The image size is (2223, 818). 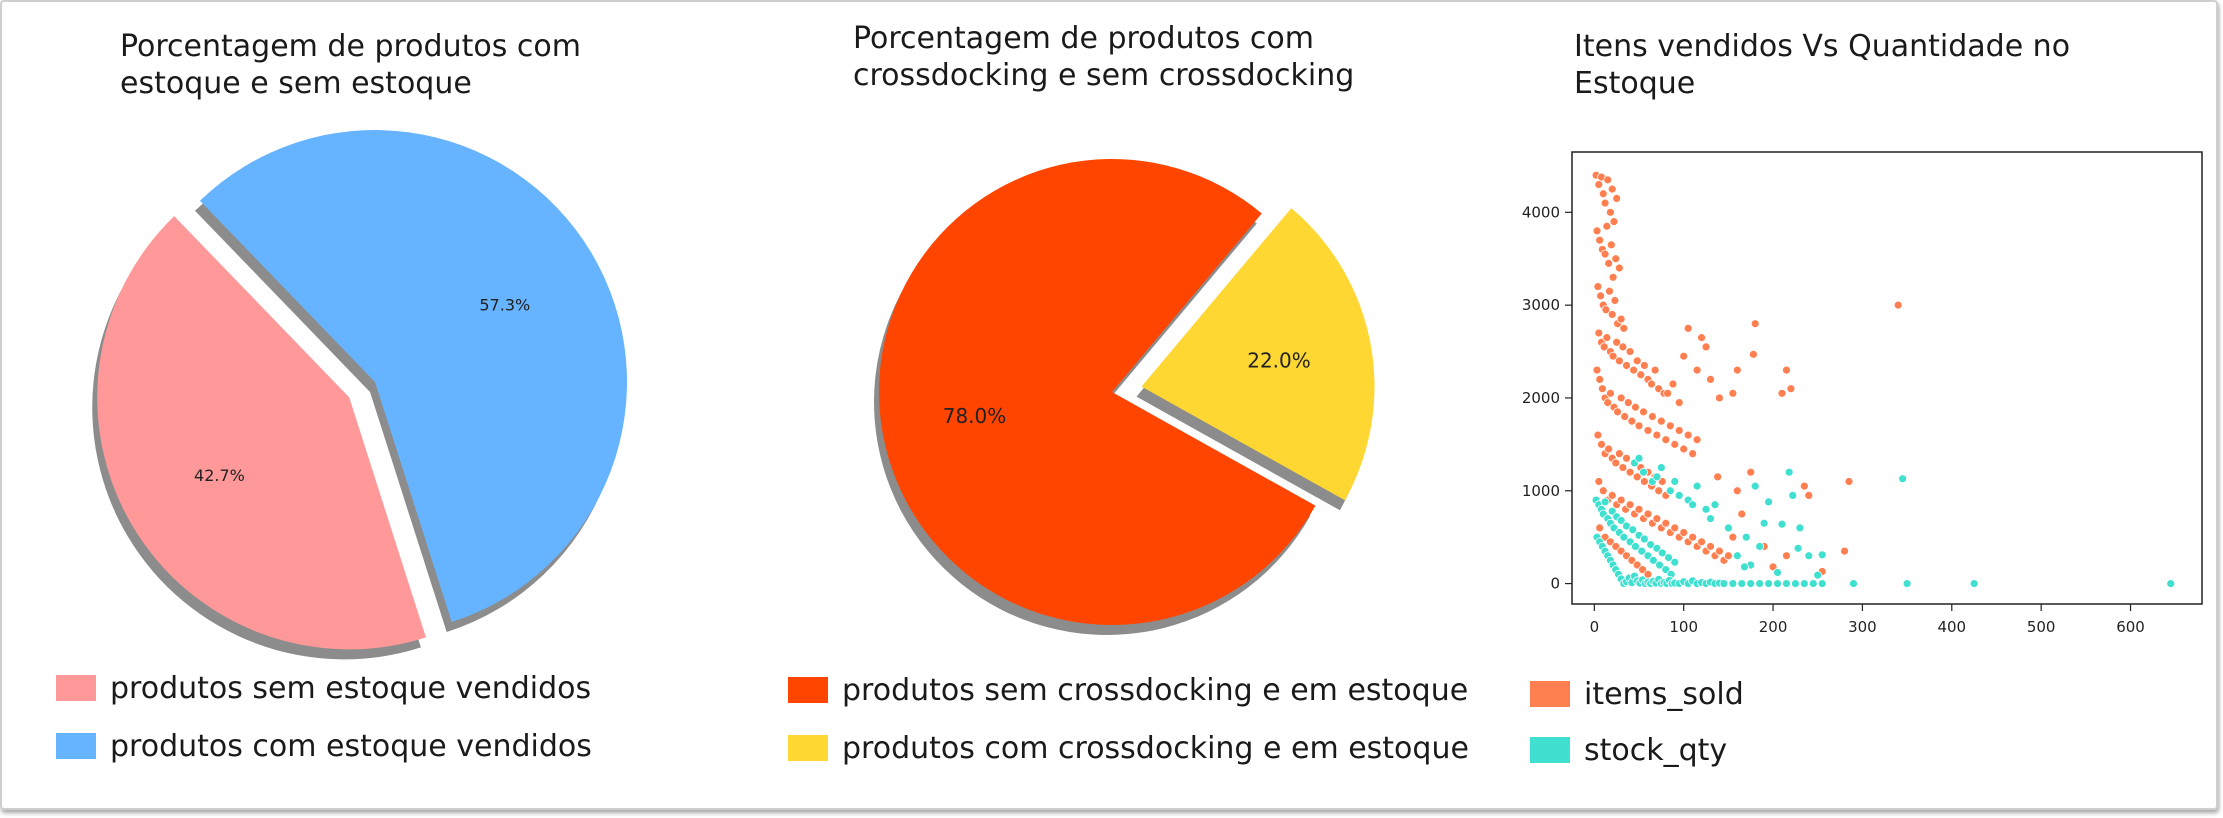 I want to click on legend-label: stock_qty, so click(x=1656, y=750).